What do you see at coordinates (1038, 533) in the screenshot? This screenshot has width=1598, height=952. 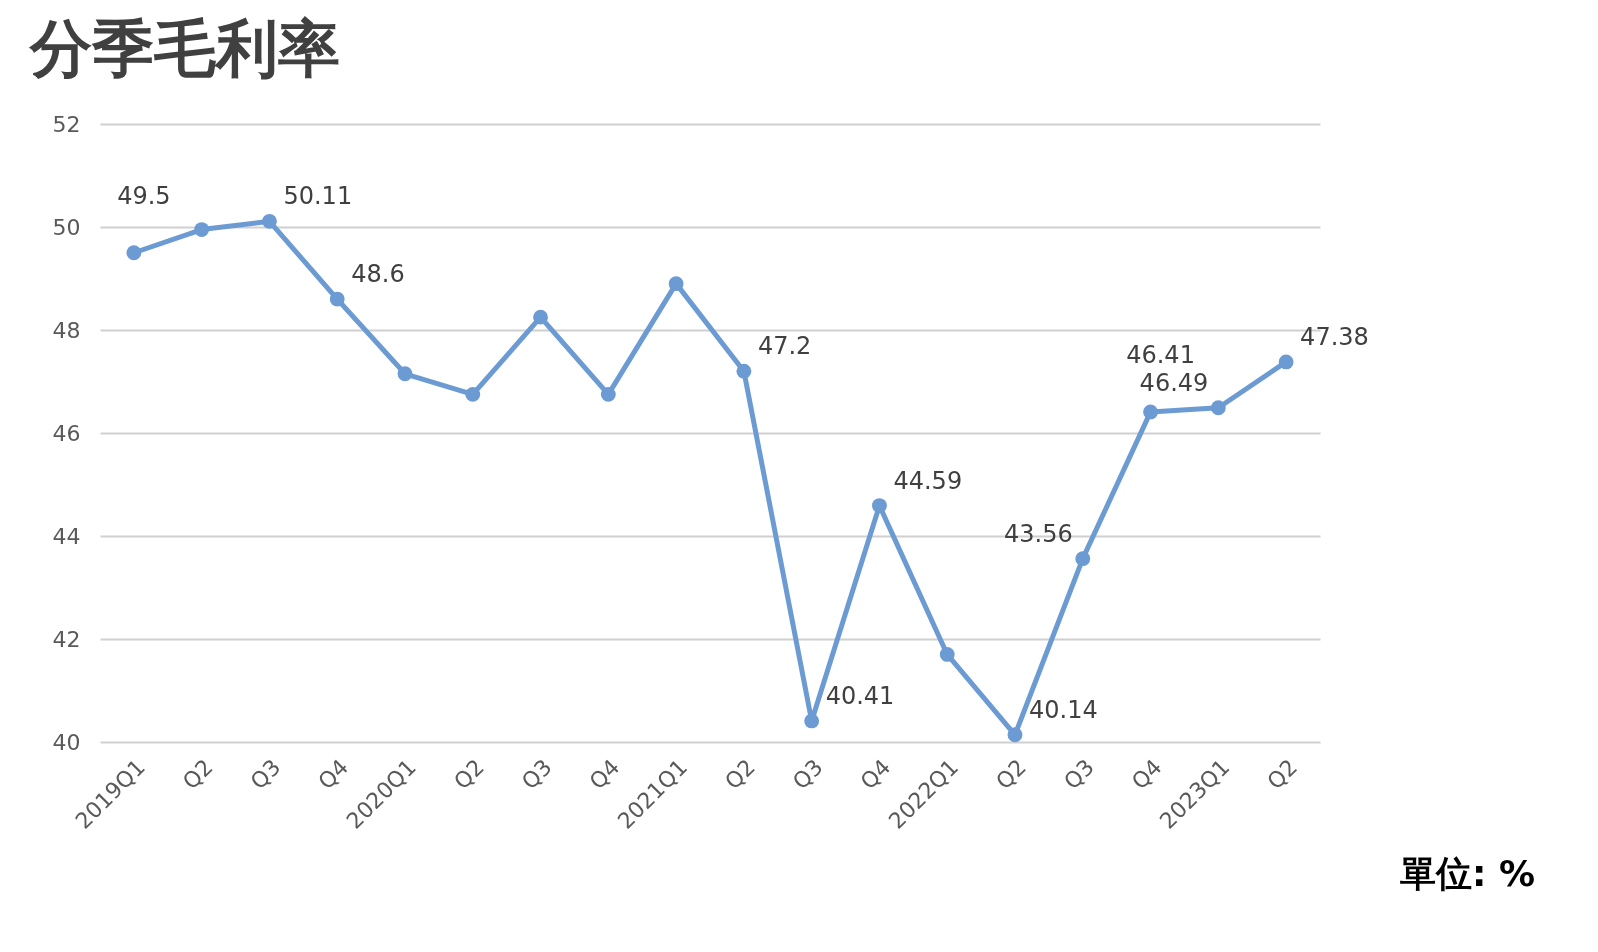 I see `data-label: 43.56` at bounding box center [1038, 533].